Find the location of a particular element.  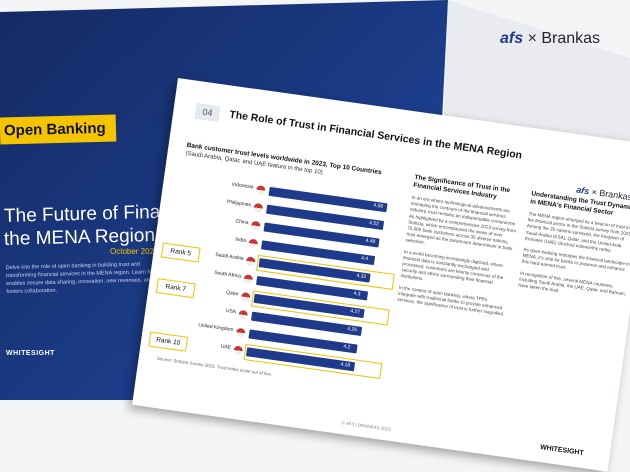

value-label: 4.3 is located at coordinates (357, 294).